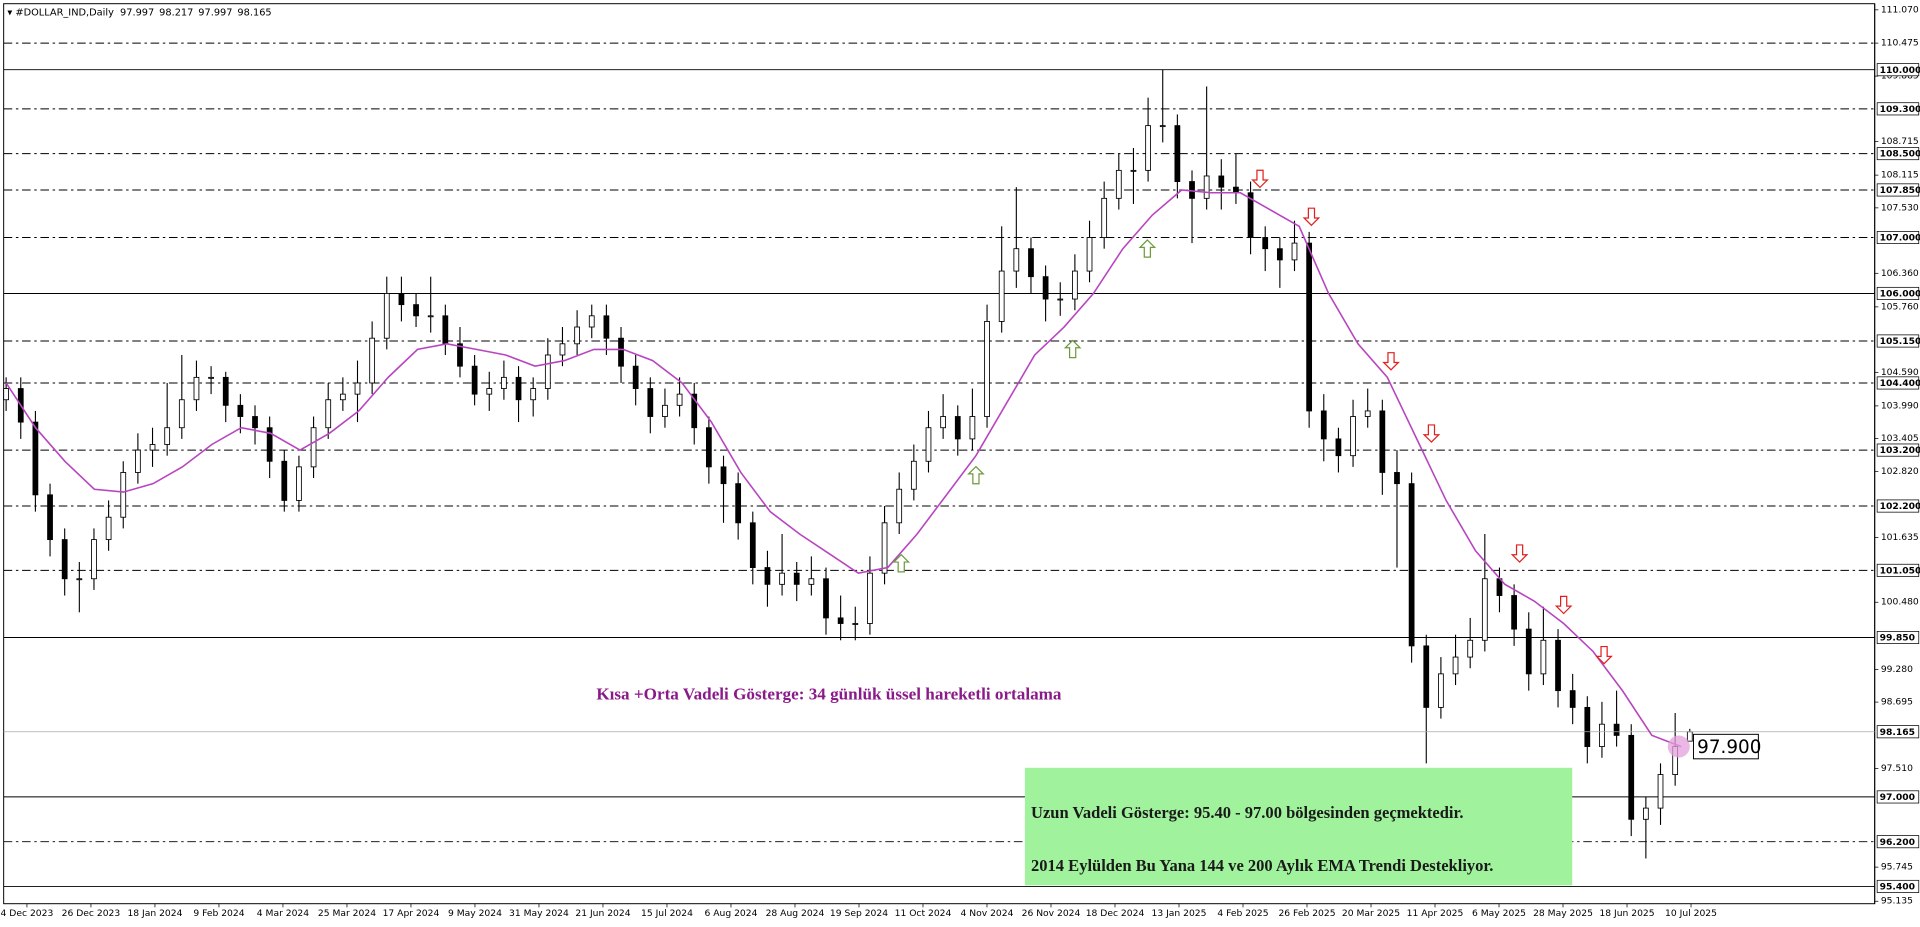 The width and height of the screenshot is (1920, 927). Describe the element at coordinates (1900, 438) in the screenshot. I see `y-tick-label: 103.405` at that location.